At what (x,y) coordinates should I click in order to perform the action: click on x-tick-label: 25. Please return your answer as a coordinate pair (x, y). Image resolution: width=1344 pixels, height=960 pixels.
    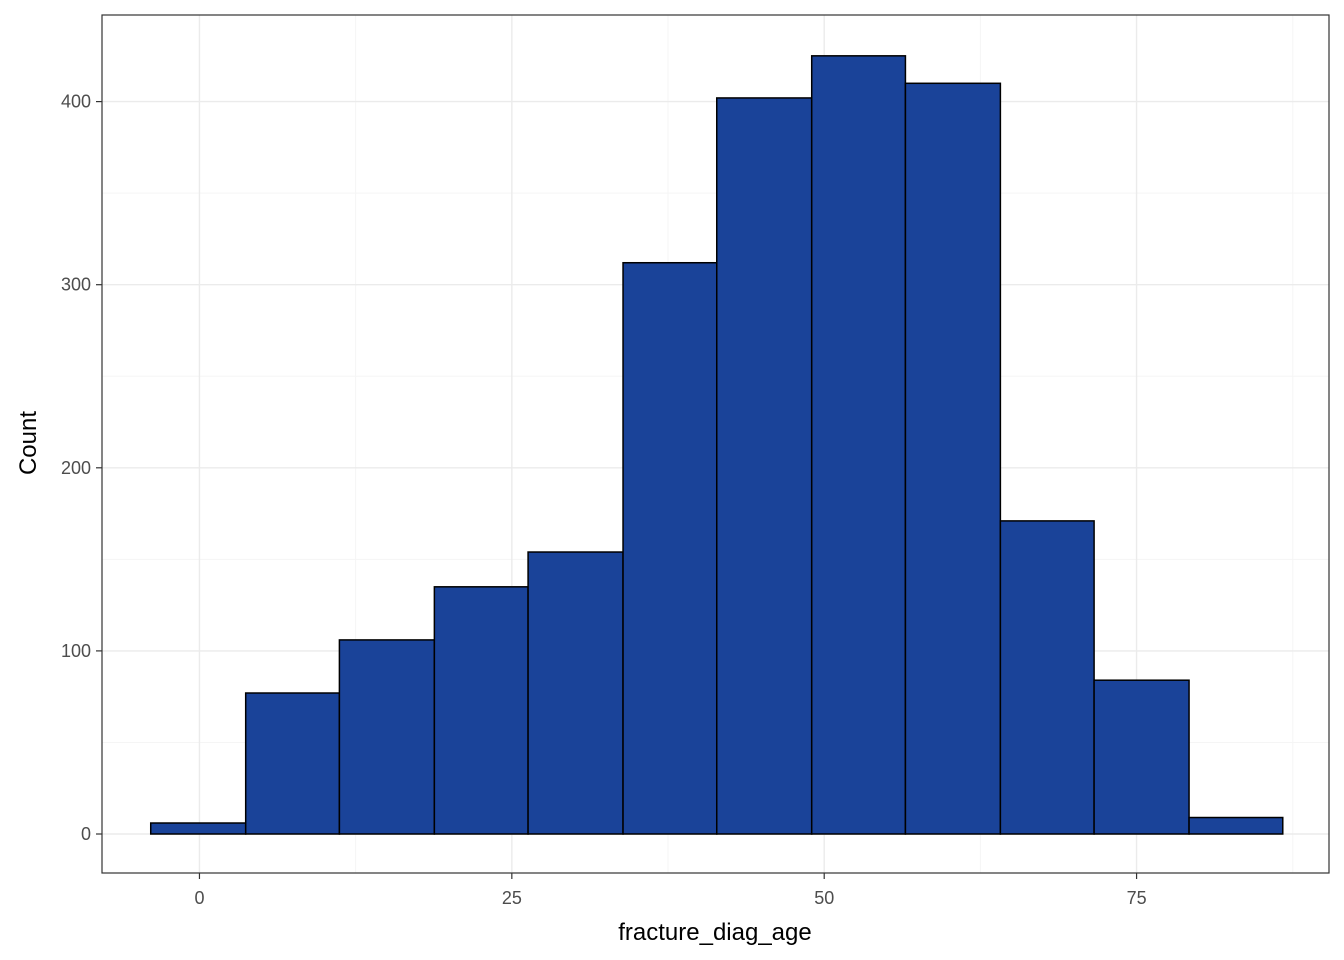
    Looking at the image, I should click on (512, 898).